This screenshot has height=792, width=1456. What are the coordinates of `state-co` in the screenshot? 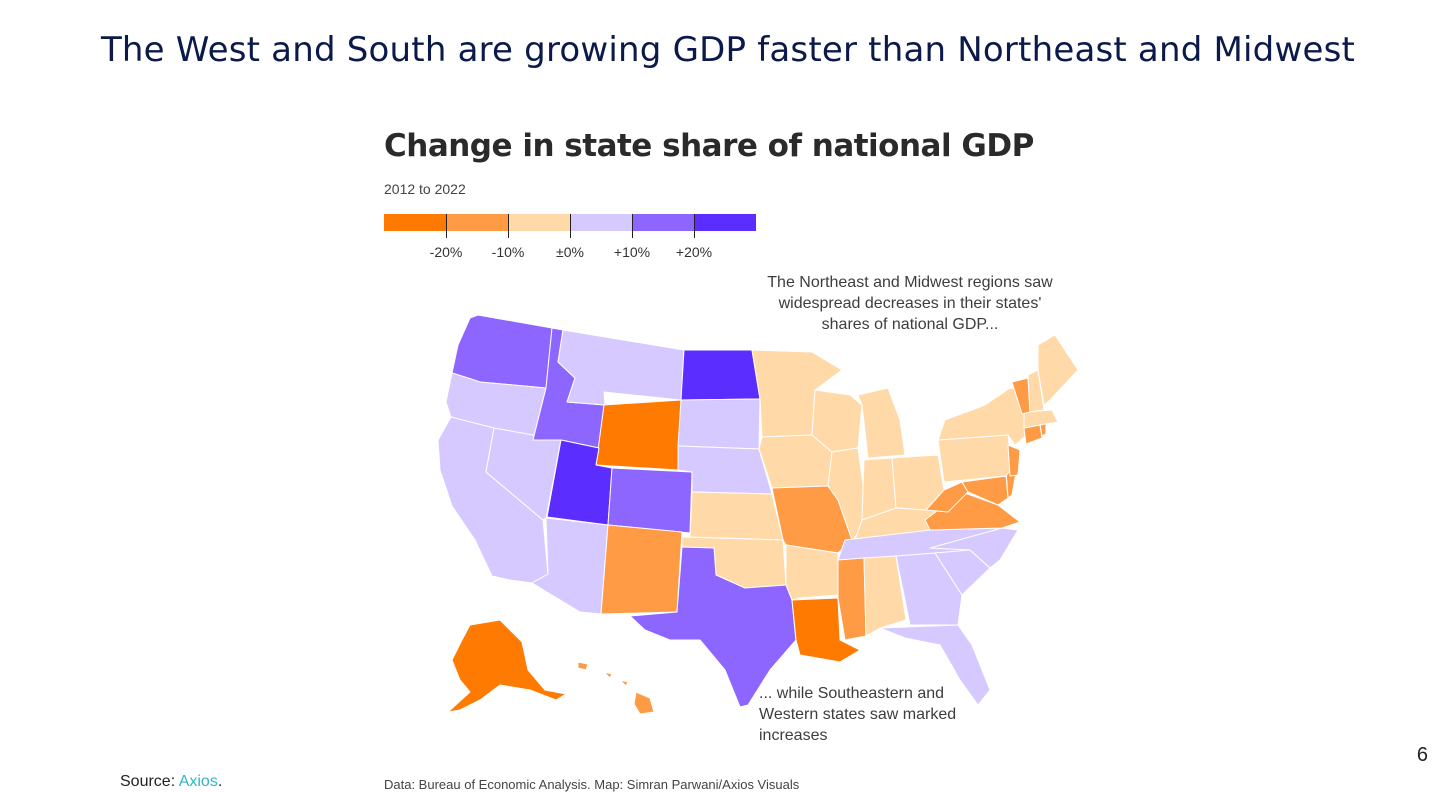 It's located at (650, 500).